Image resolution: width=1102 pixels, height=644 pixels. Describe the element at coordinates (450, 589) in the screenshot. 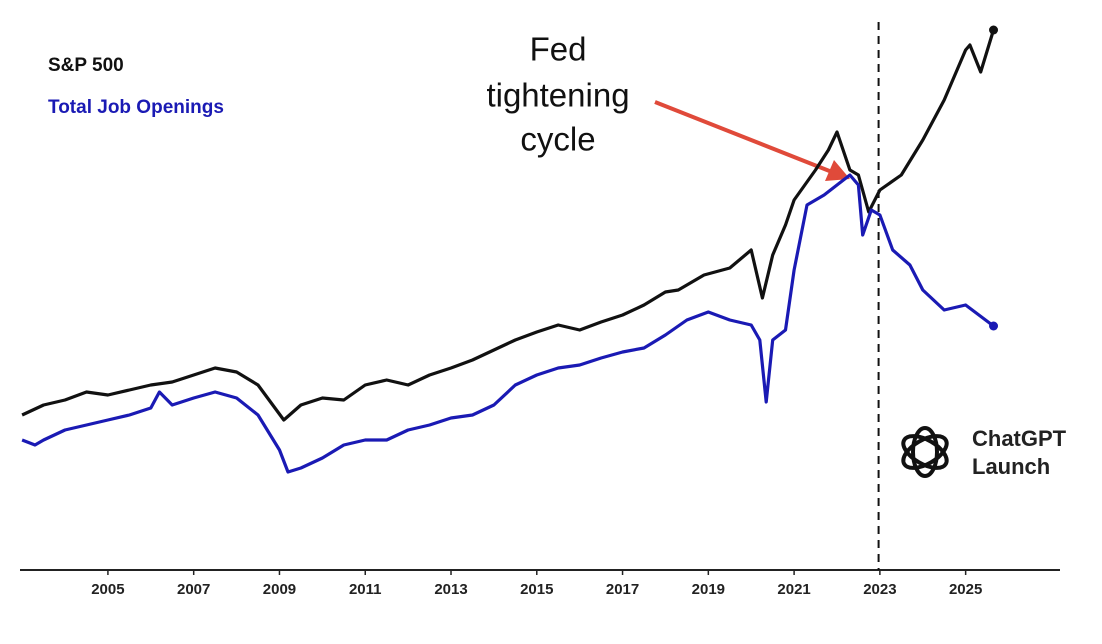

I see `x-tick-label: 2013` at that location.